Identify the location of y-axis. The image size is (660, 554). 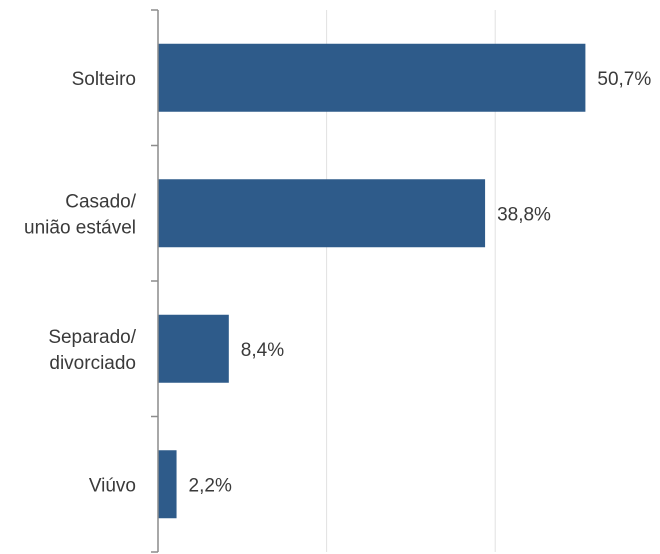
(155, 281).